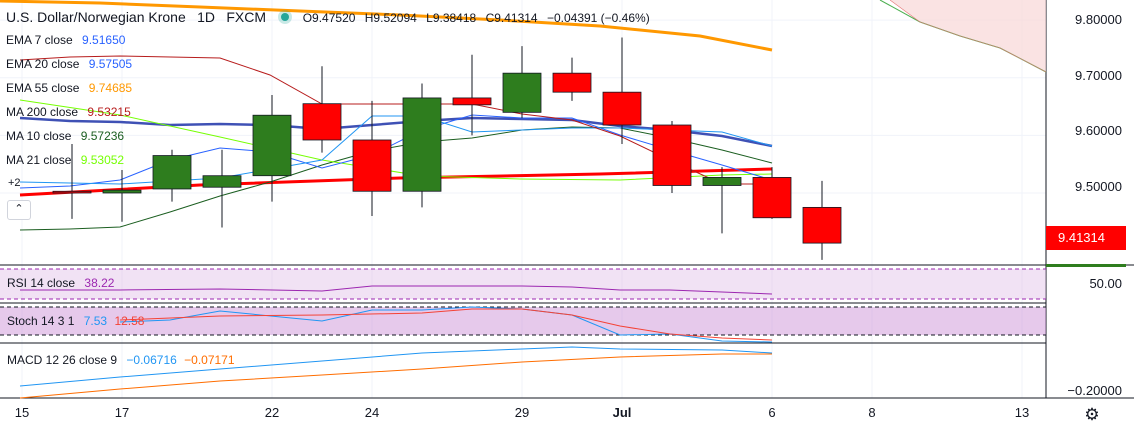 The image size is (1134, 433). Describe the element at coordinates (41, 321) in the screenshot. I see `stoch-name: Stoch 14 3 1` at that location.